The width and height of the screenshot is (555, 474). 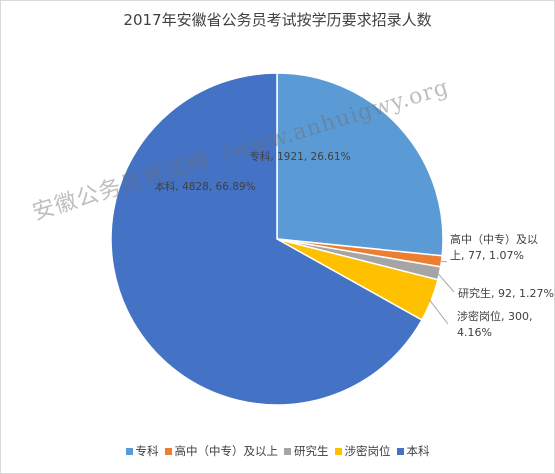 What do you see at coordinates (506, 293) in the screenshot?
I see `data-label-3-line-1: 研究生, 92, 1.27%` at bounding box center [506, 293].